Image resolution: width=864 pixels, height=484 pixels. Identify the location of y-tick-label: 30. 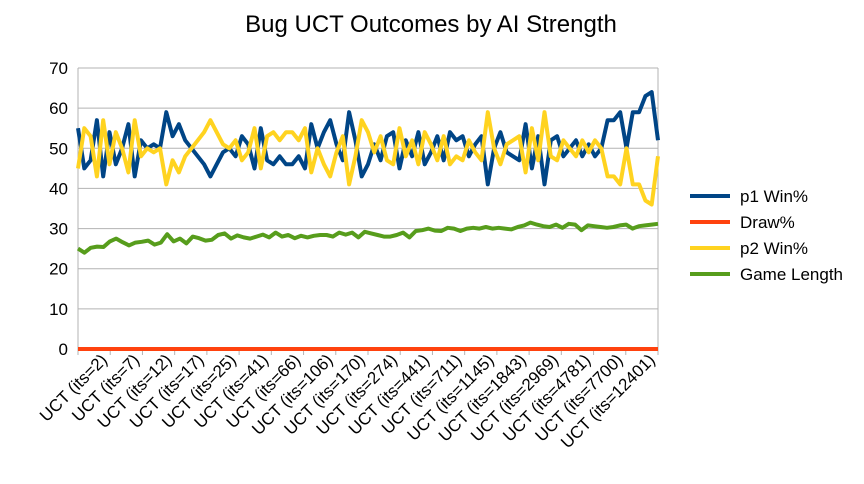
(58, 229).